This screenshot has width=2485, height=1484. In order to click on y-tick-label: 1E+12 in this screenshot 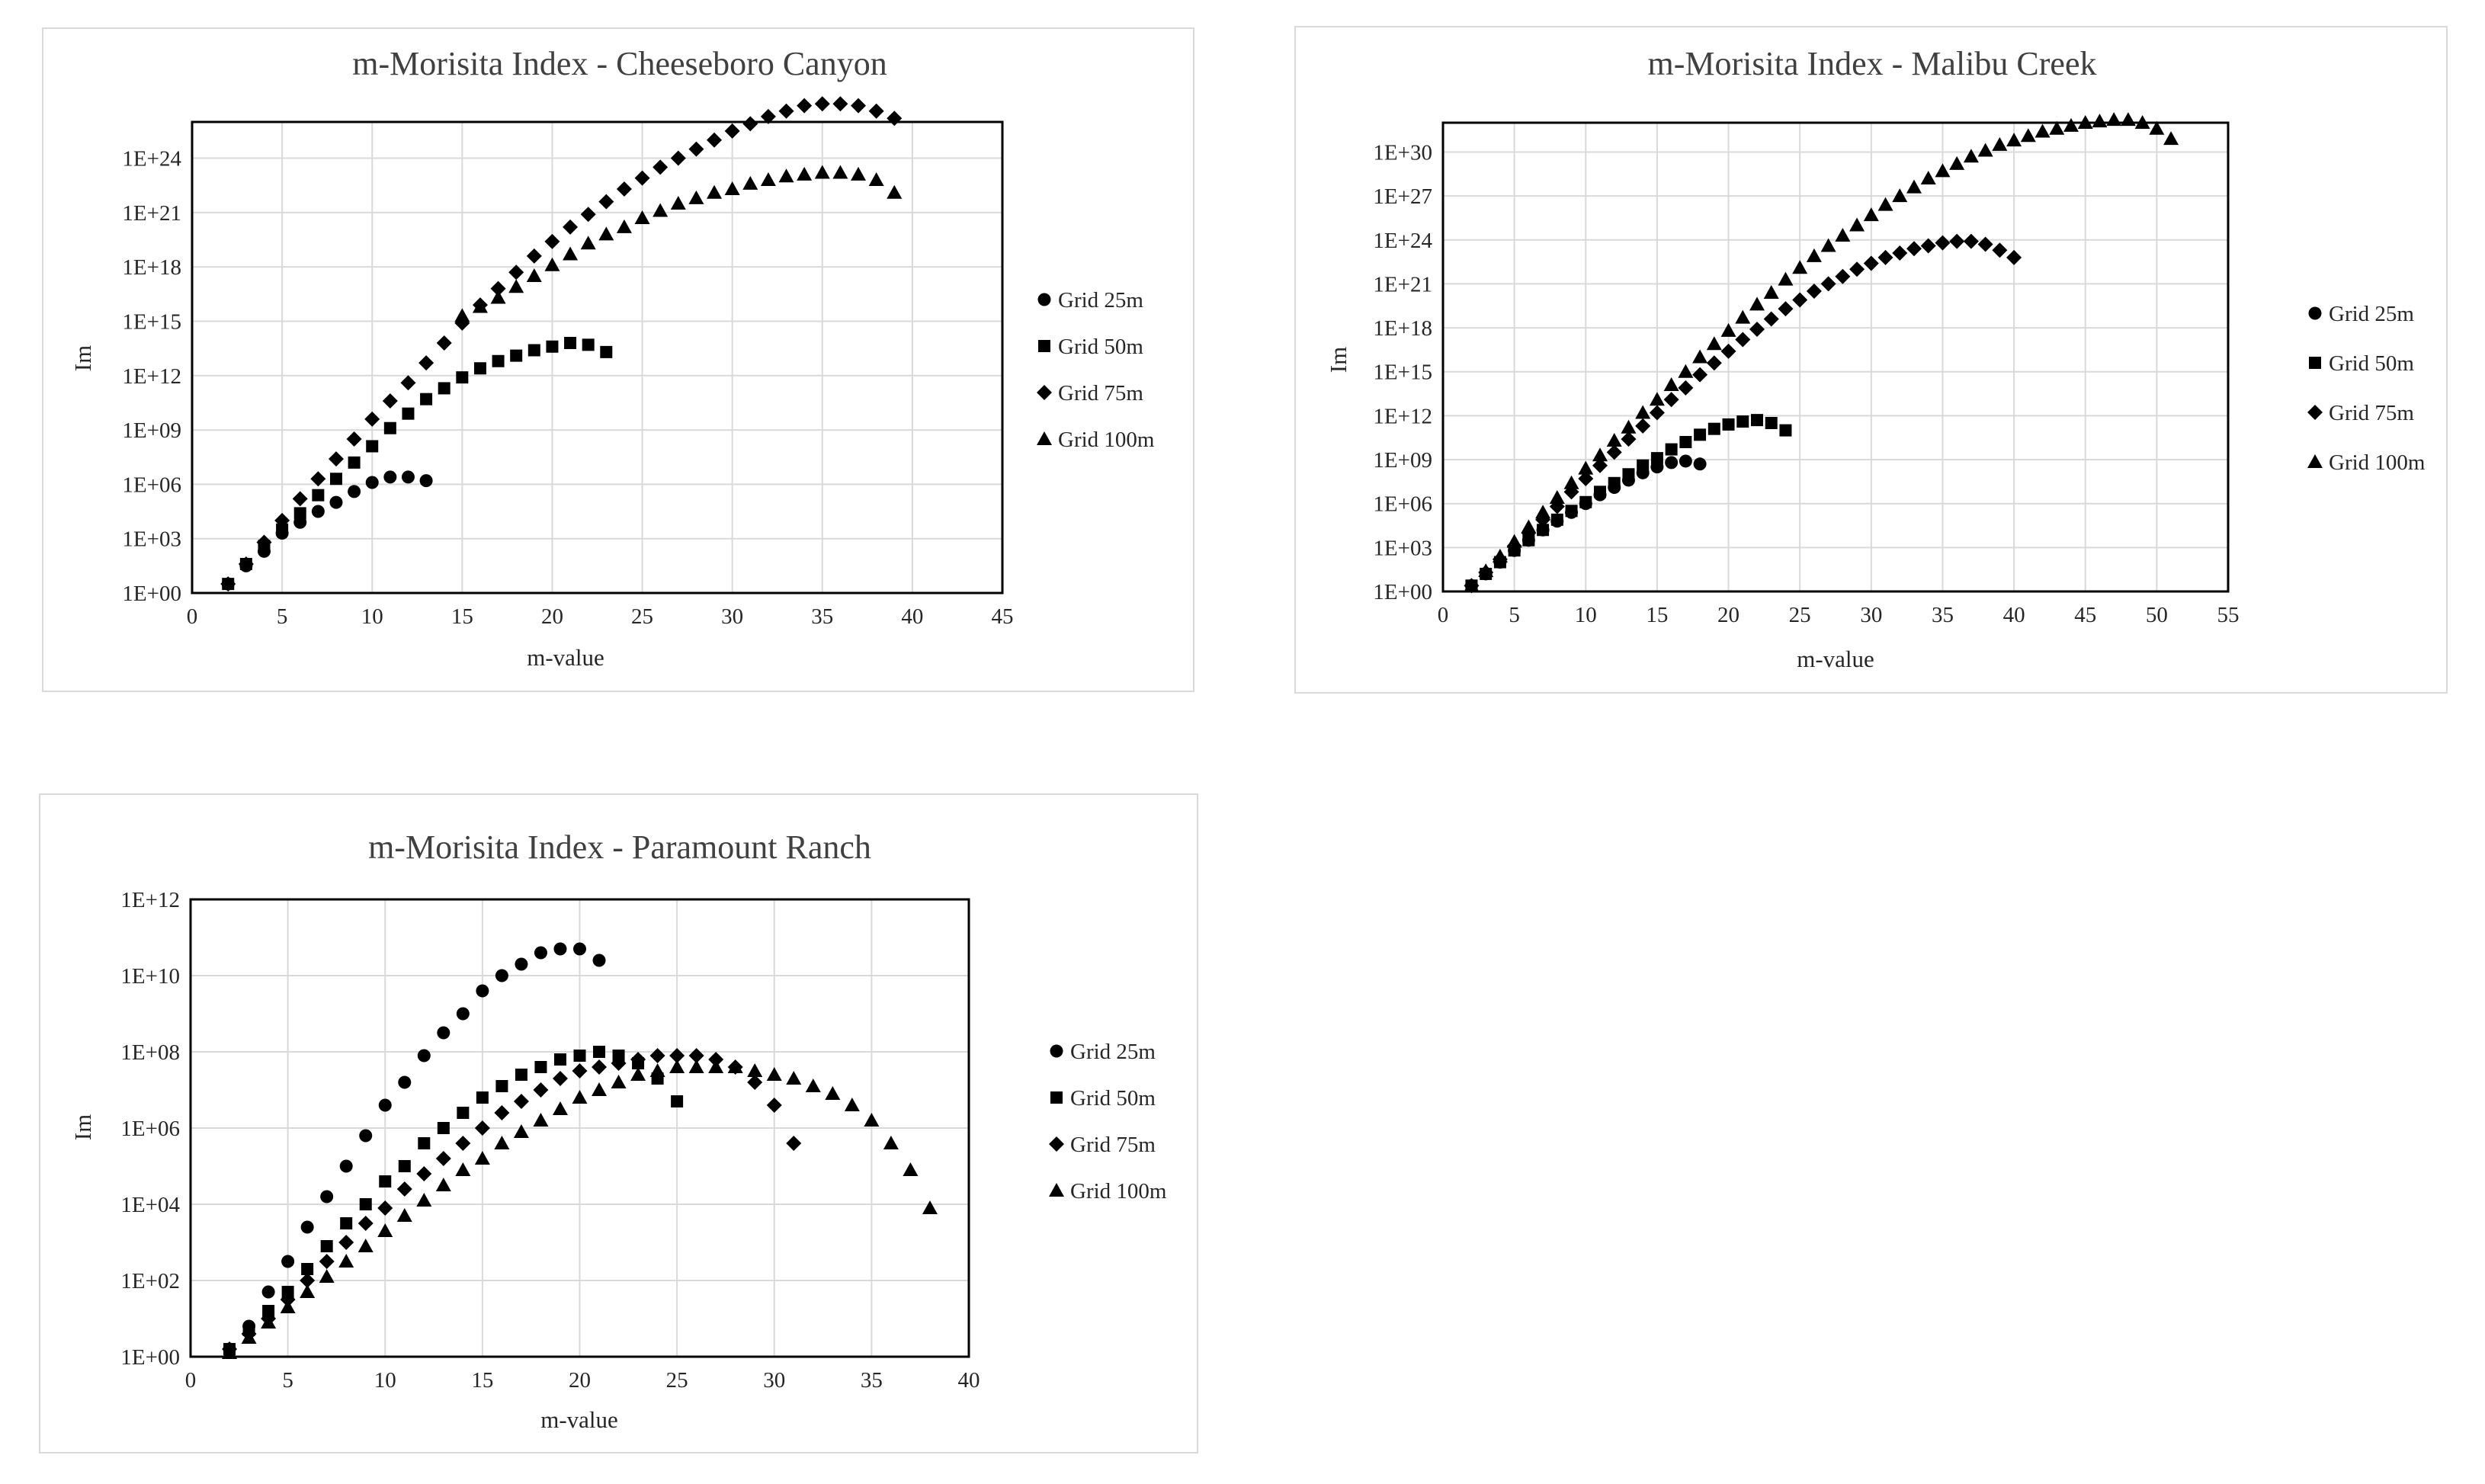, I will do `click(151, 376)`.